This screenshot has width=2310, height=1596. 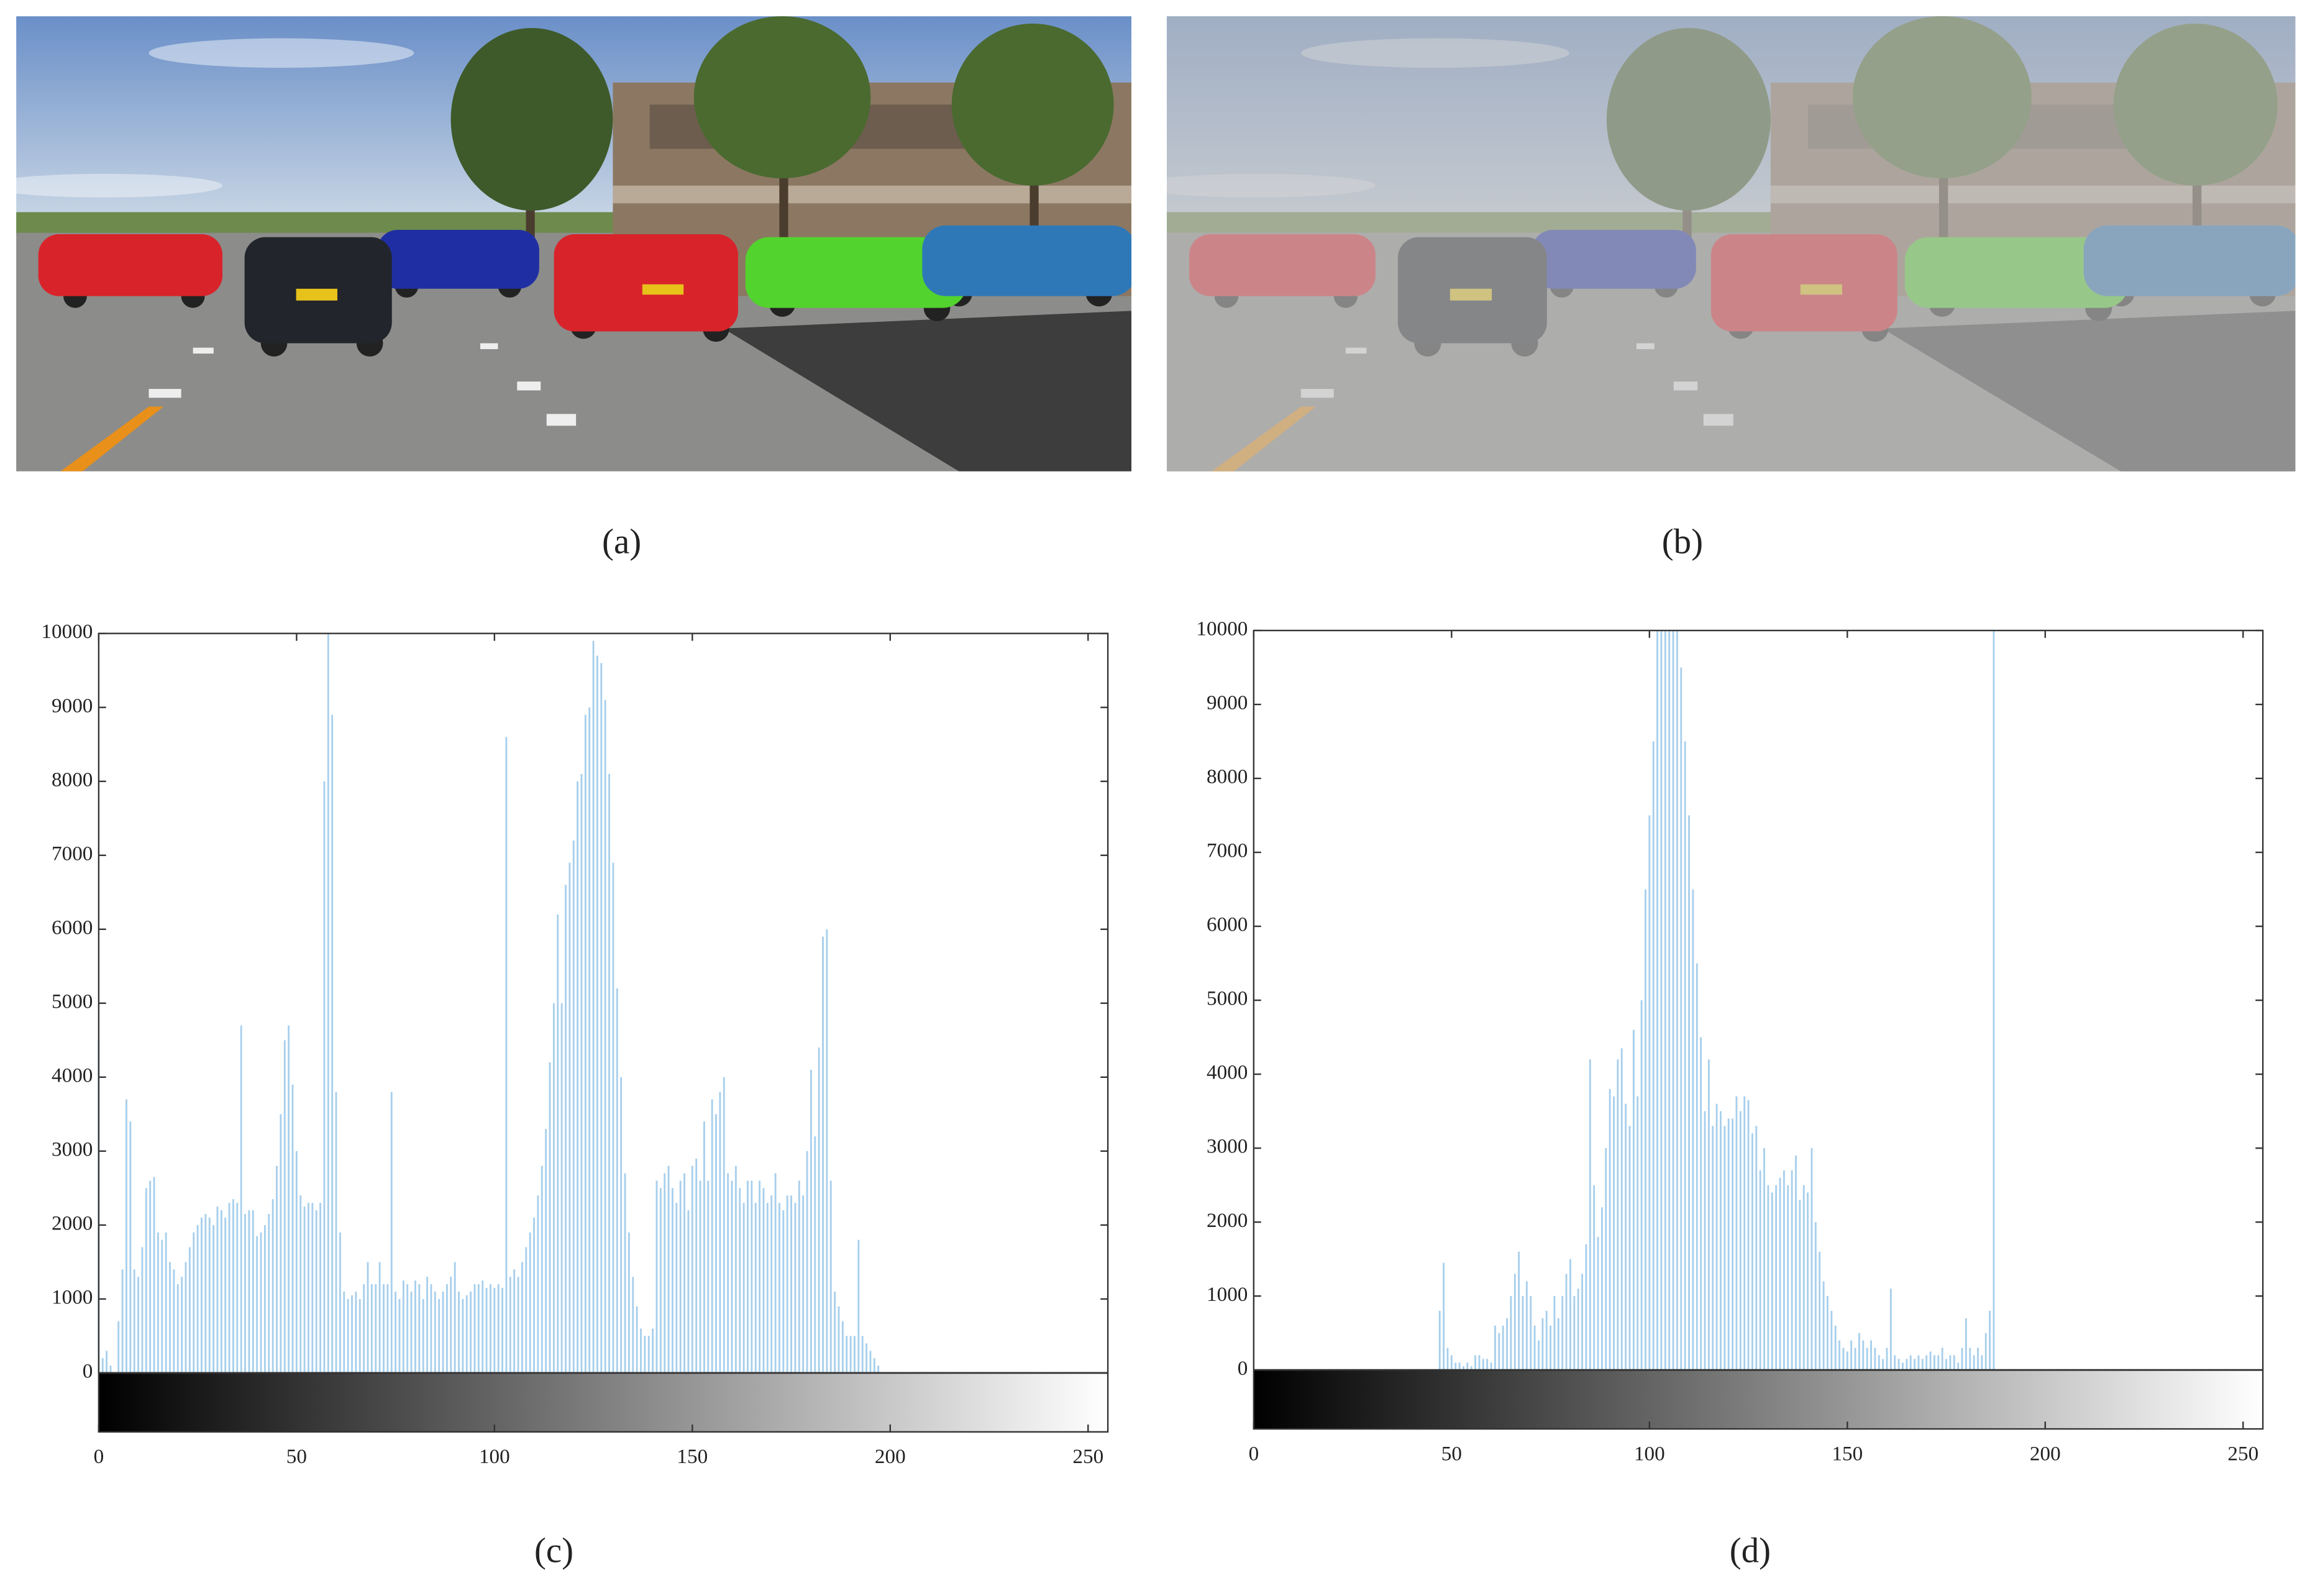 I want to click on y-tick-label: 5000, so click(x=72, y=1001).